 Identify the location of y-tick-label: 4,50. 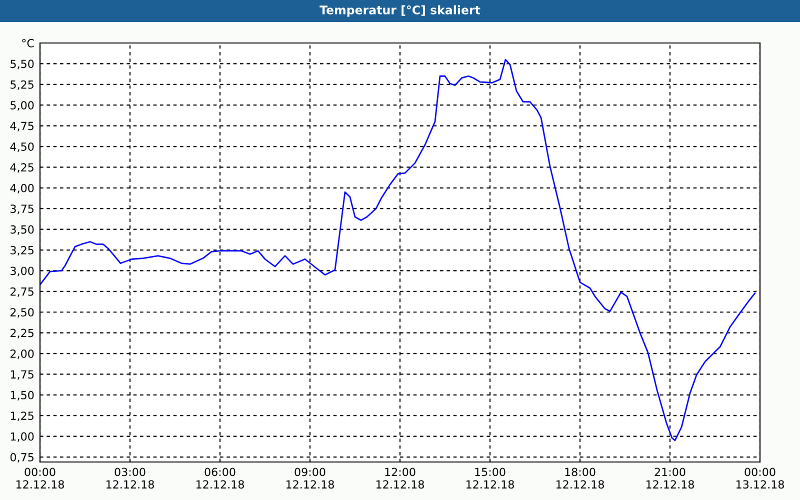
(22, 147).